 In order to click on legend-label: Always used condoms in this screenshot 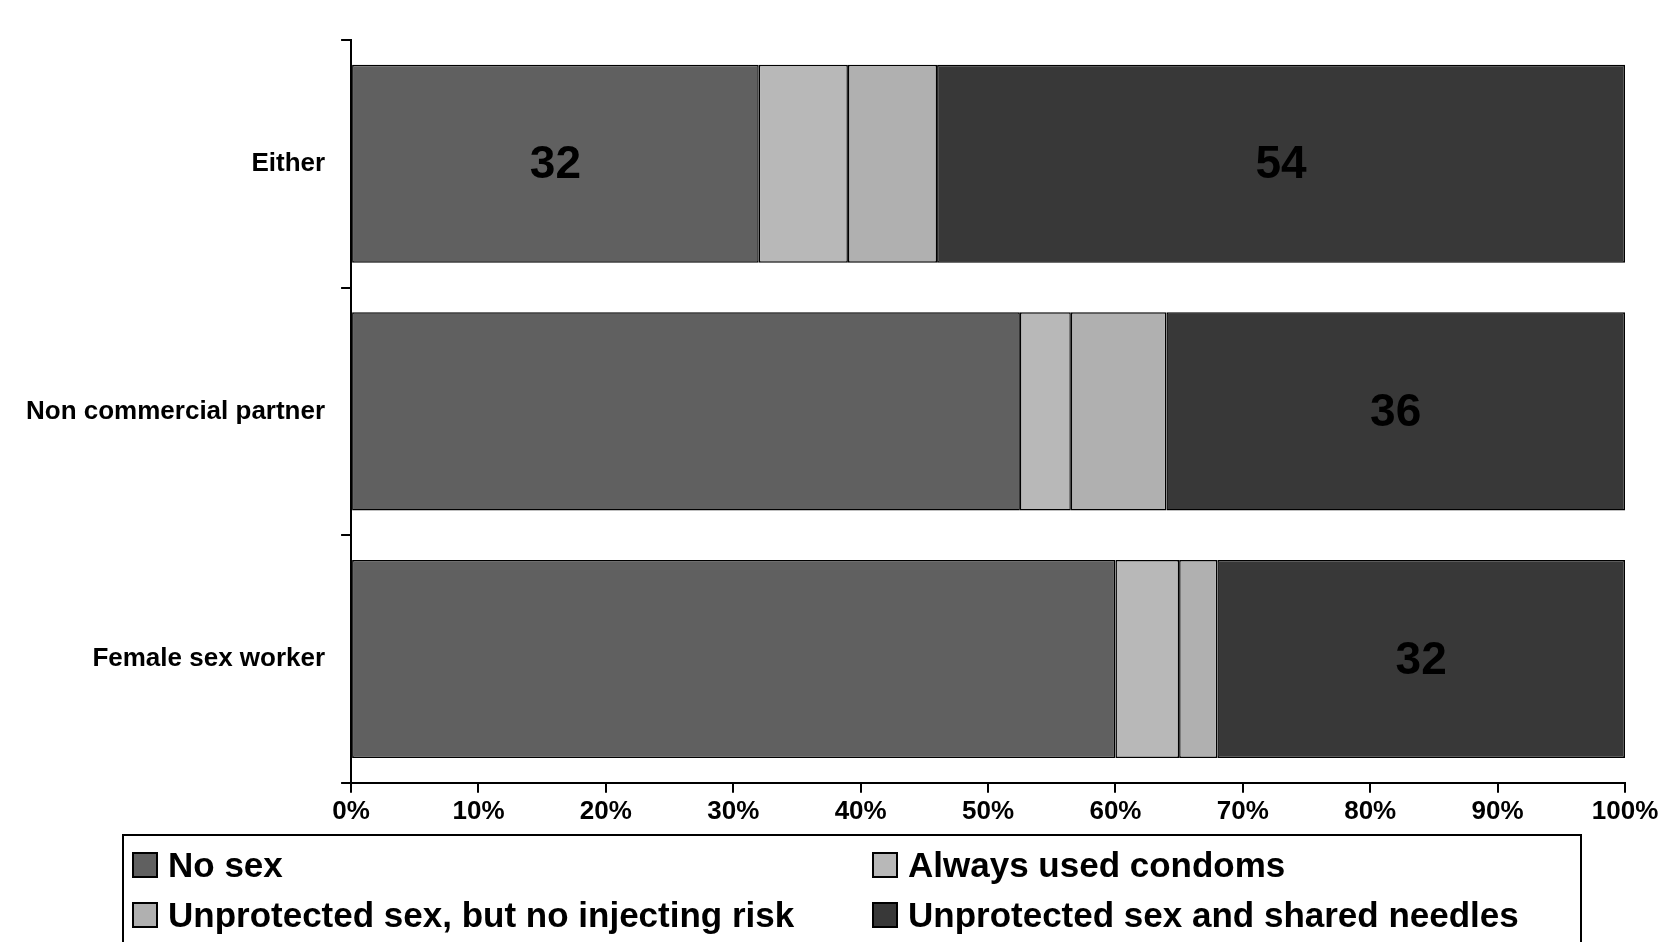, I will do `click(1097, 865)`.